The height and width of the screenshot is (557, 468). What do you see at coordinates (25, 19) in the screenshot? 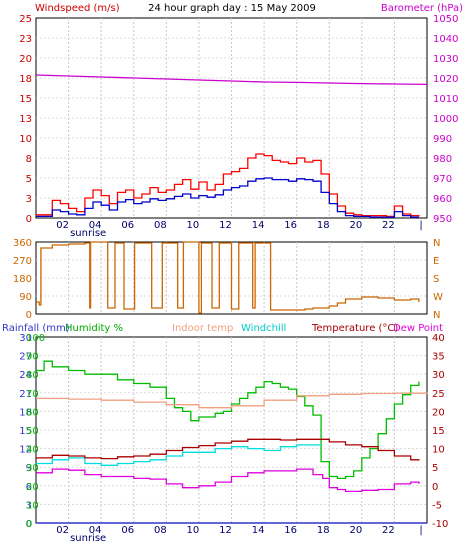
I see `y-left-tick-label: 25` at bounding box center [25, 19].